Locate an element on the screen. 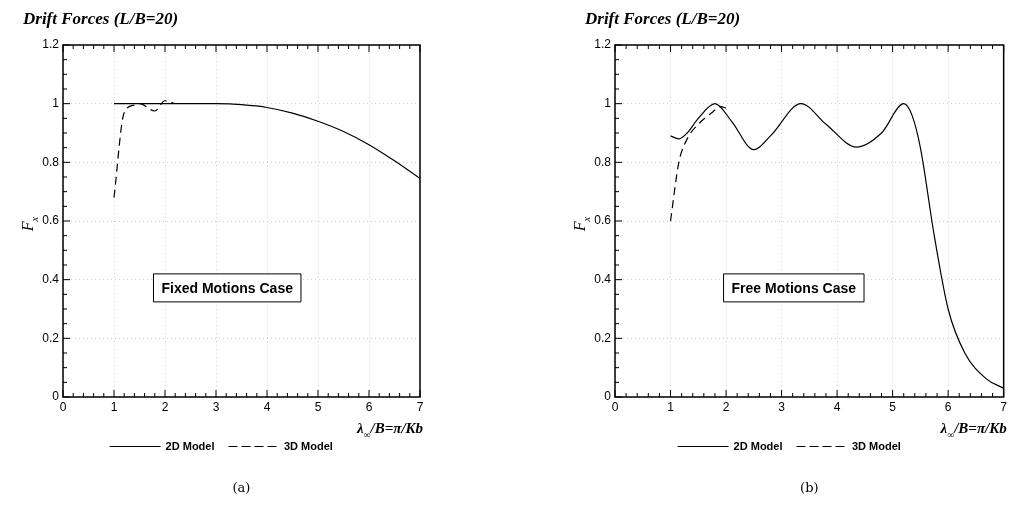 This screenshot has width=1011, height=519. text: (b) is located at coordinates (809, 488).